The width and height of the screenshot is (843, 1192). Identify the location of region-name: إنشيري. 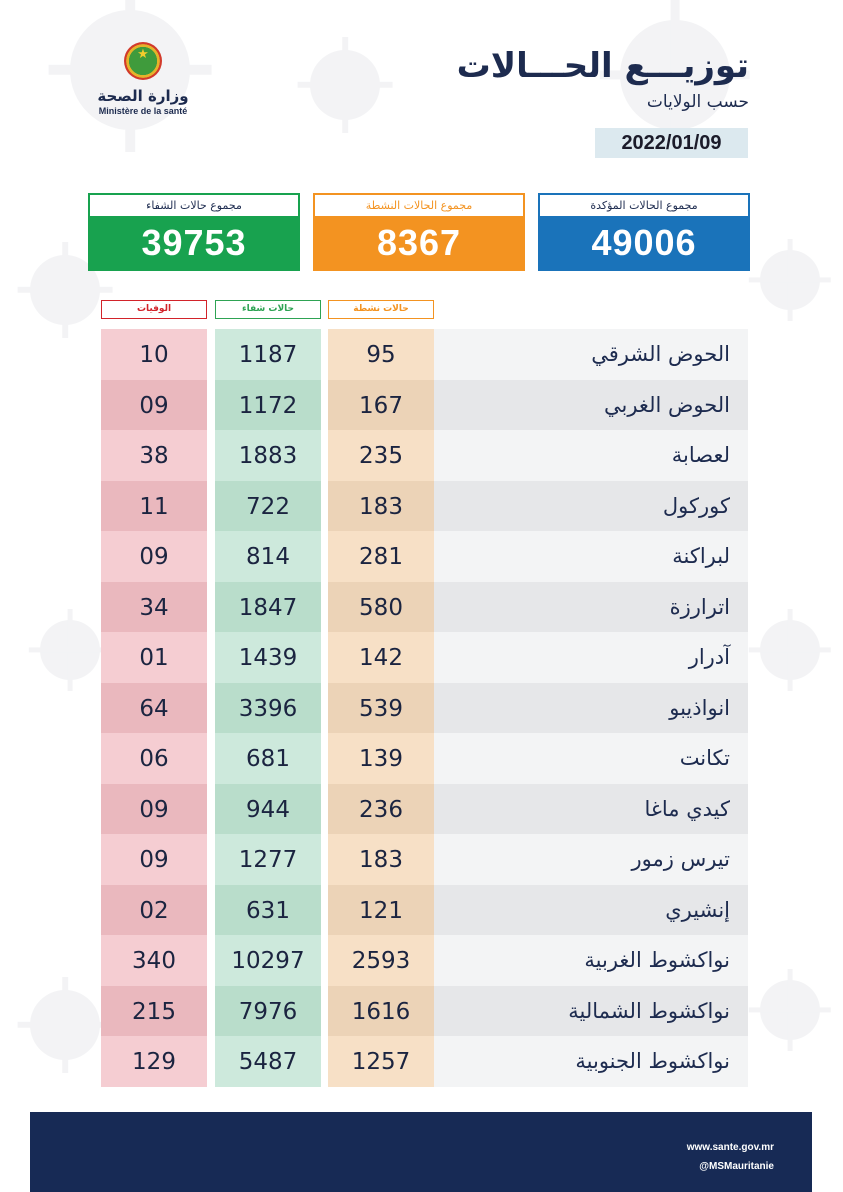
(591, 909).